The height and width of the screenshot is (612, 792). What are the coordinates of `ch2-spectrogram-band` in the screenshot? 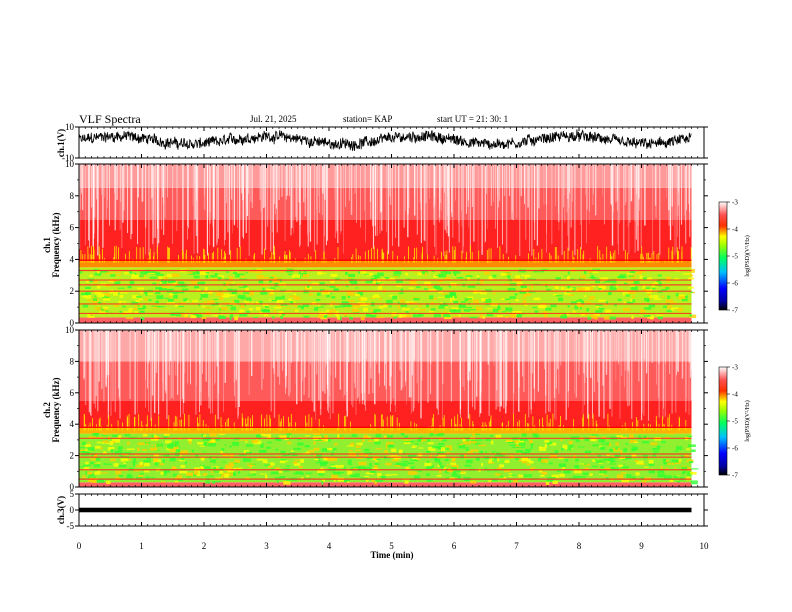 It's located at (385, 484).